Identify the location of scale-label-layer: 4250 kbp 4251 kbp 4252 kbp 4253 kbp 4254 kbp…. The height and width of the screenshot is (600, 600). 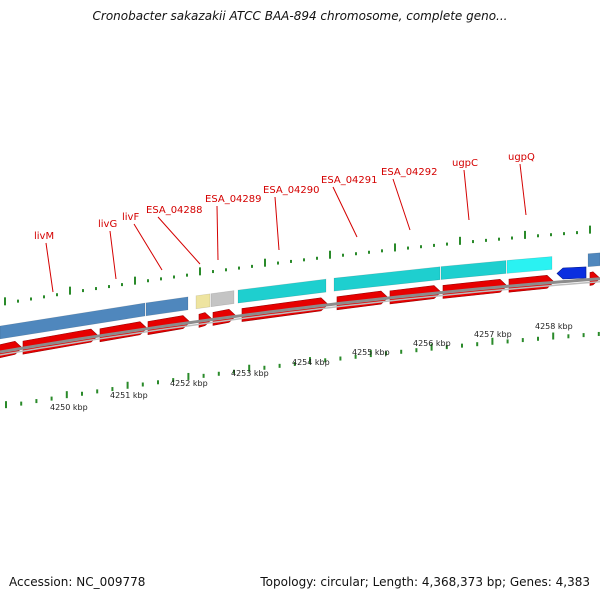
(311, 367).